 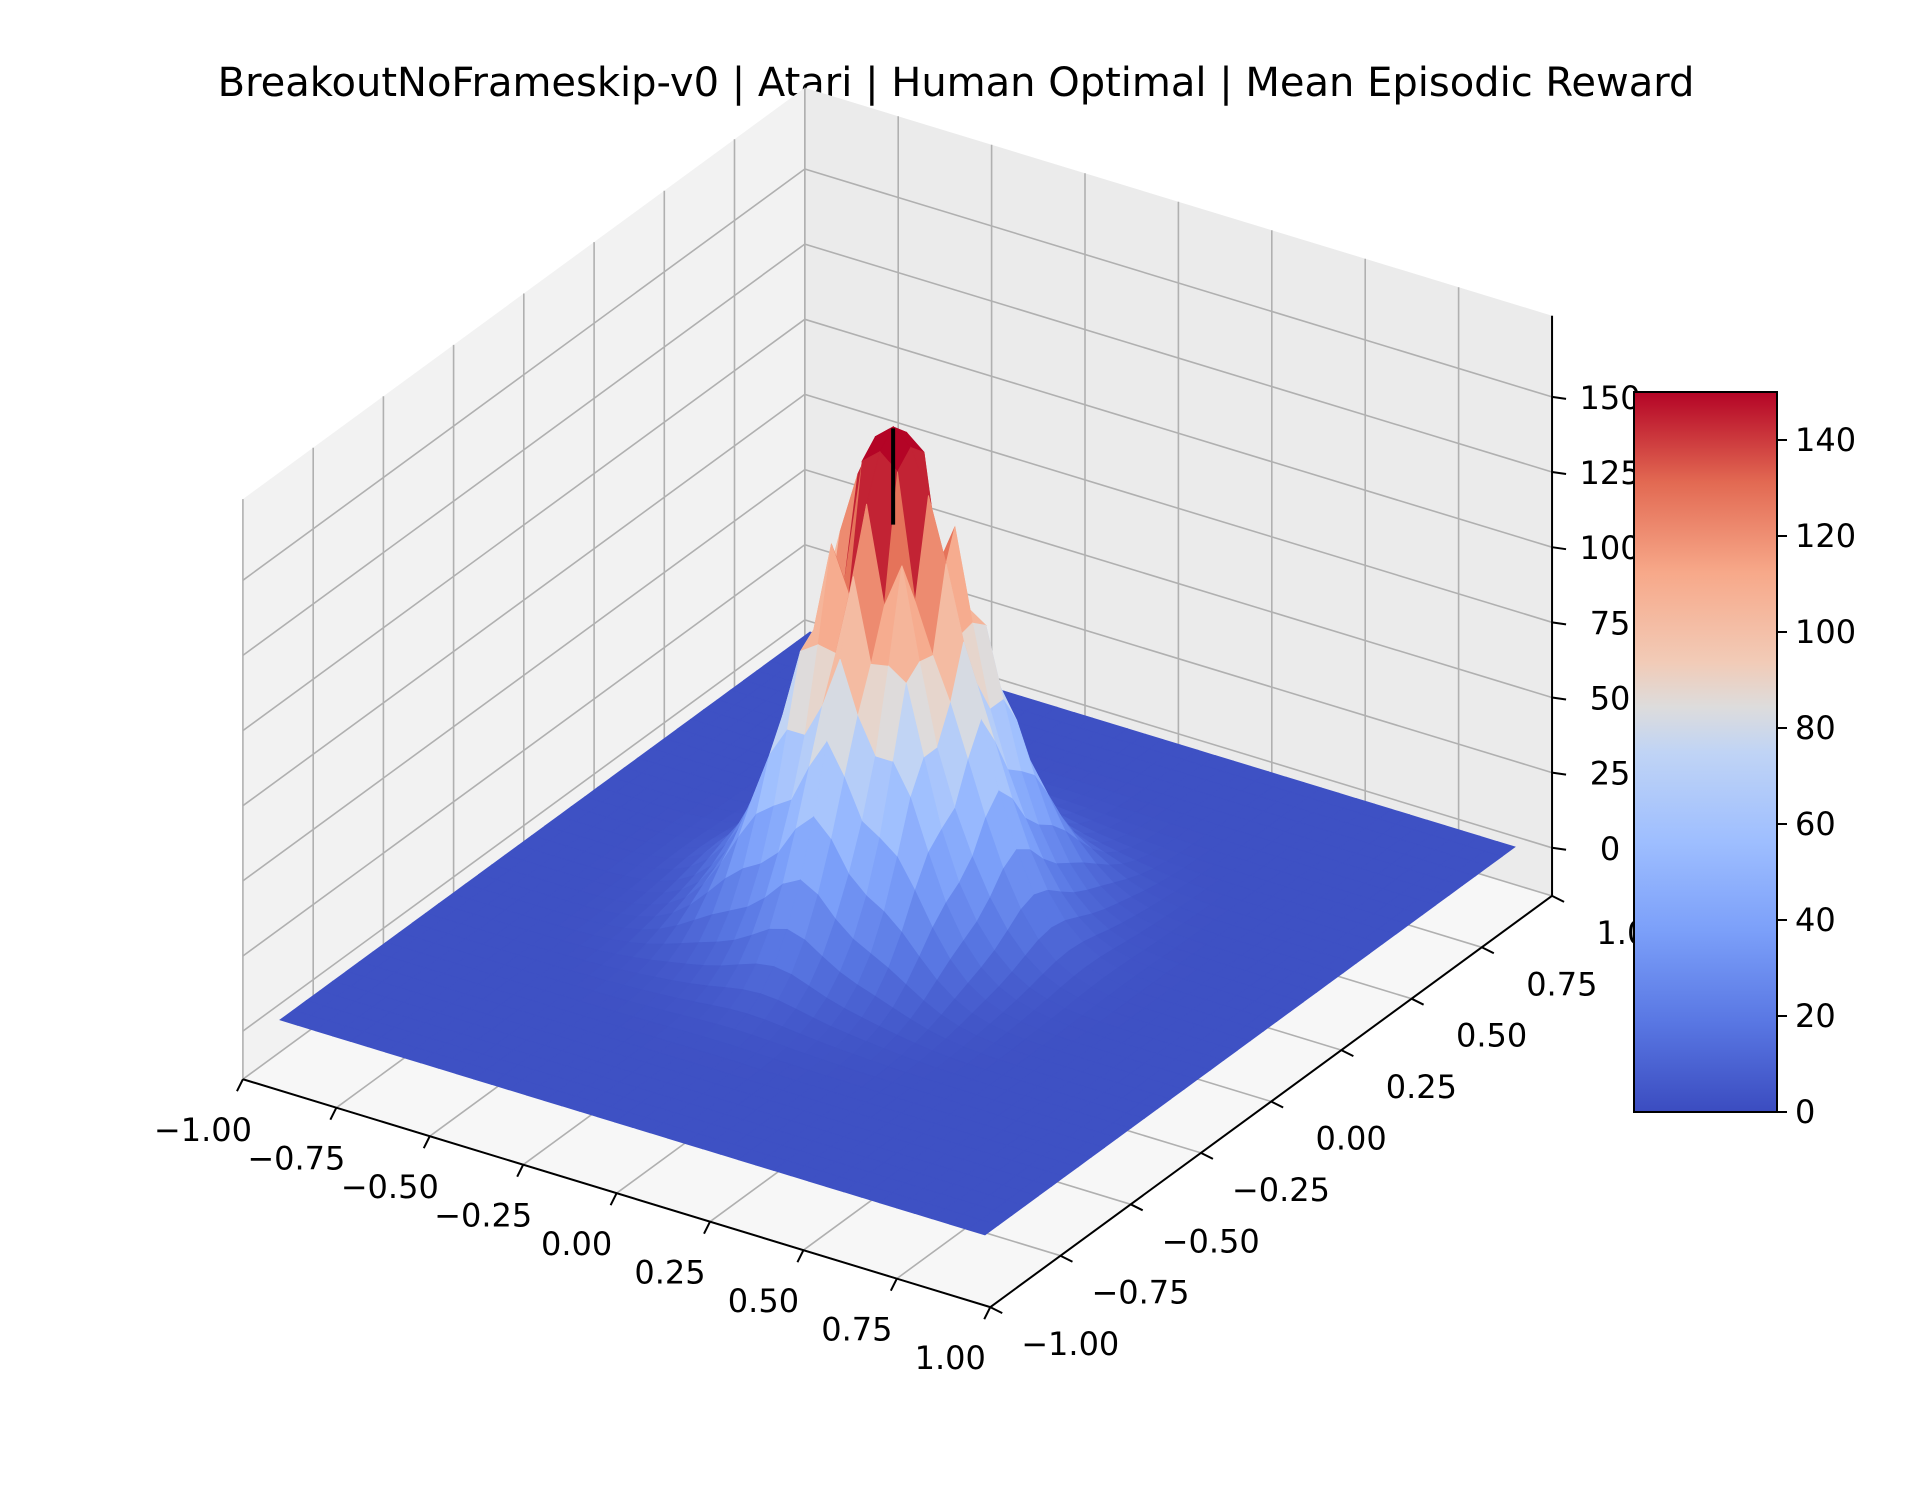 I want to click on surface-cell, so click(x=983, y=1227).